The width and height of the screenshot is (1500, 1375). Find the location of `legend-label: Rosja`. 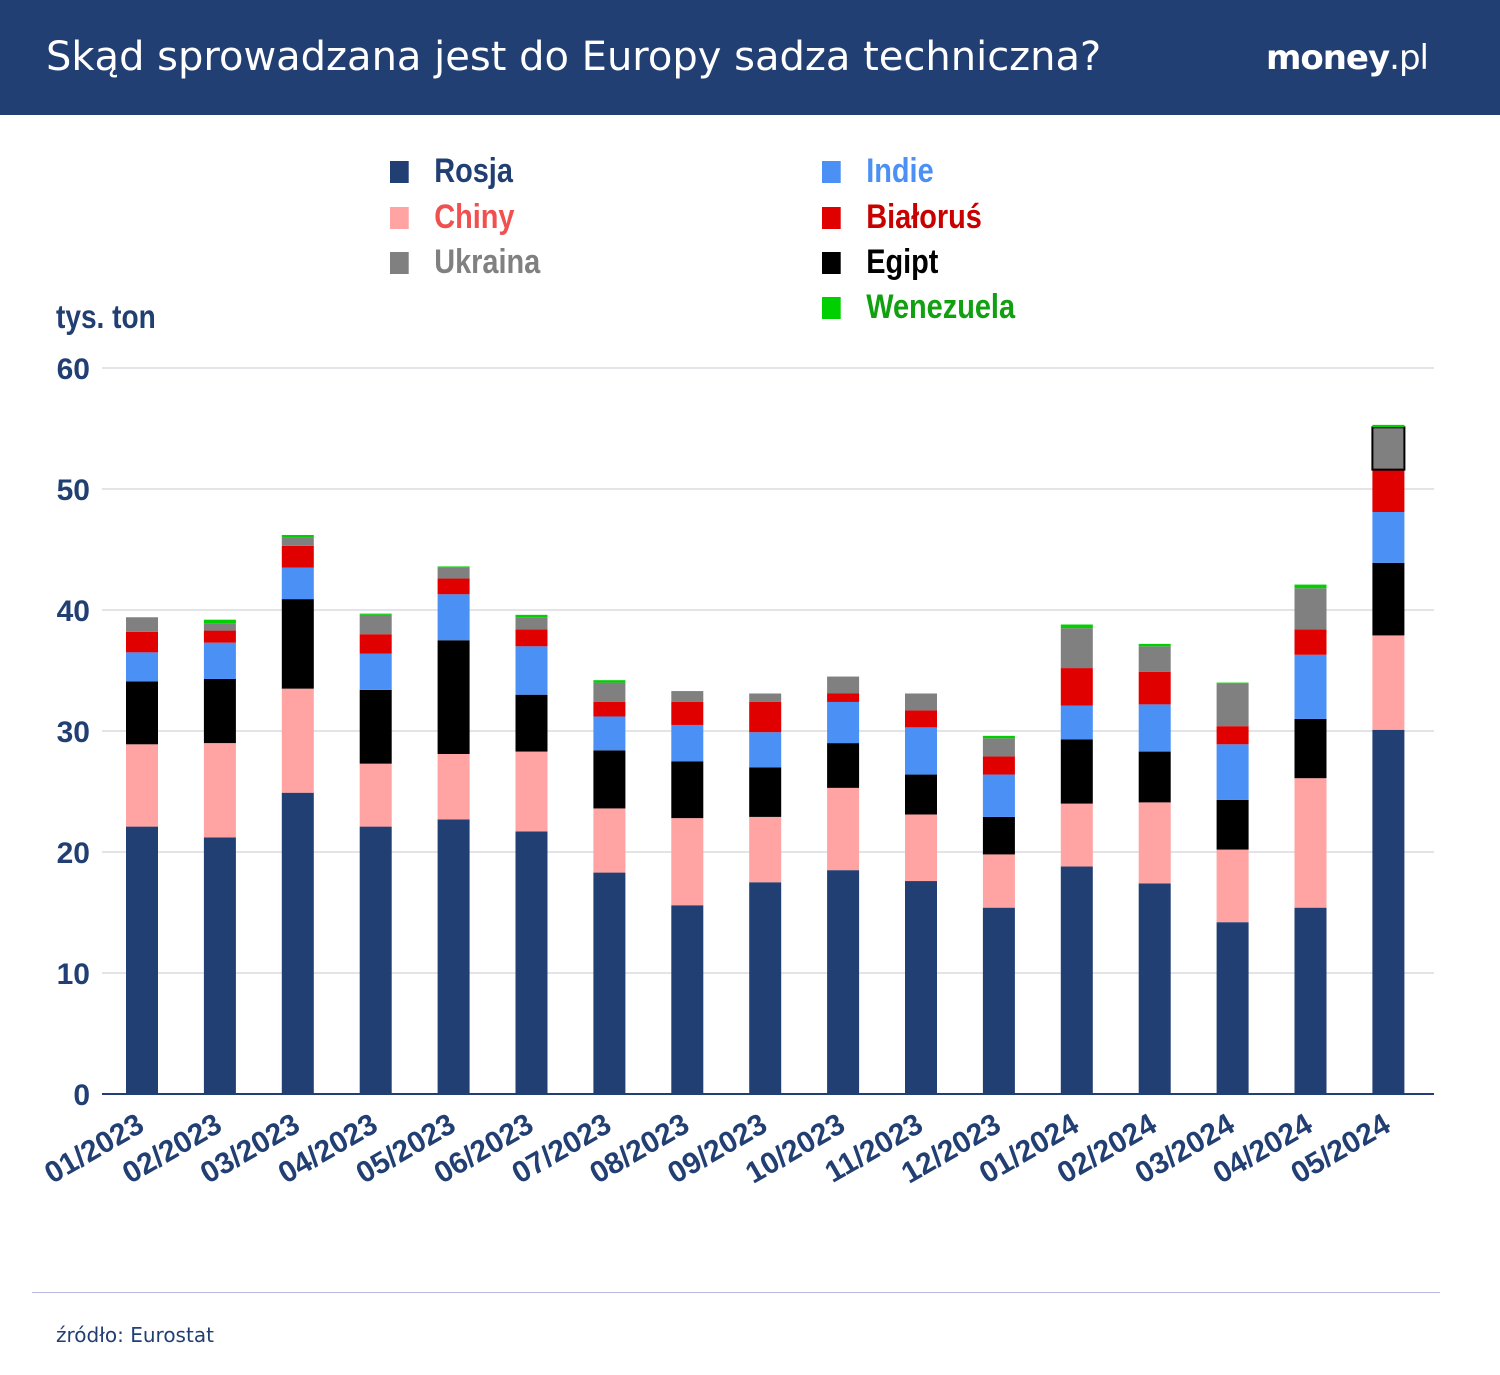

legend-label: Rosja is located at coordinates (473, 171).